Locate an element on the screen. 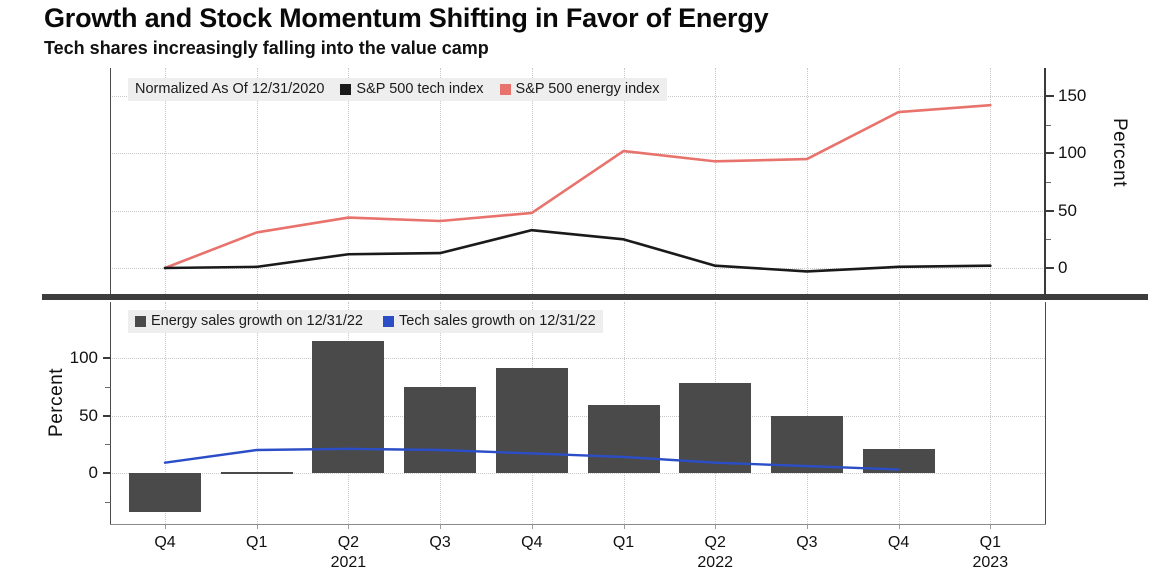 Image resolution: width=1170 pixels, height=574 pixels. x-tick-label-0: Q4 is located at coordinates (165, 542).